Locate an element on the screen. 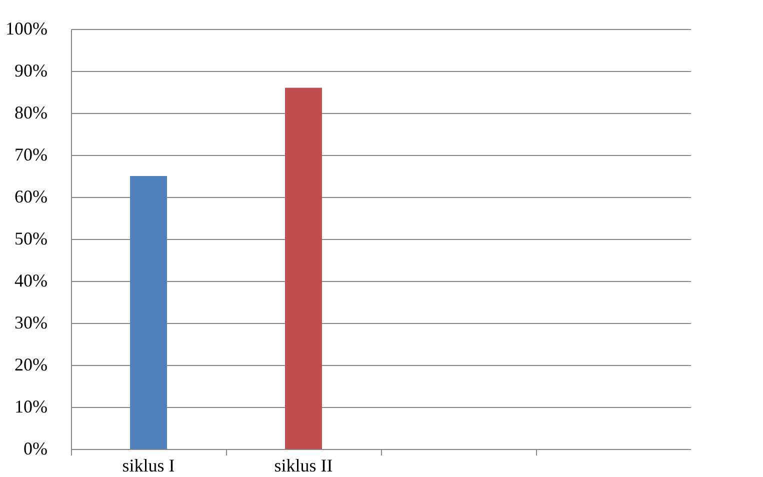  y-tick-label: 90% is located at coordinates (31, 70).